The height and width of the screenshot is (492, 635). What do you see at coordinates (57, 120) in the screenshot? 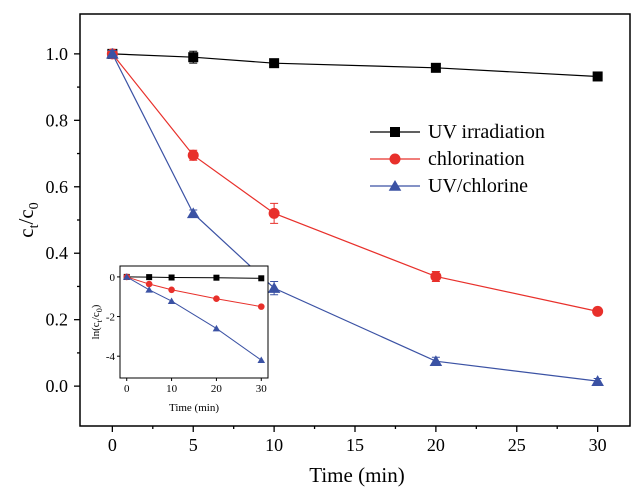
I see `y-tick-label: 0.8` at bounding box center [57, 120].